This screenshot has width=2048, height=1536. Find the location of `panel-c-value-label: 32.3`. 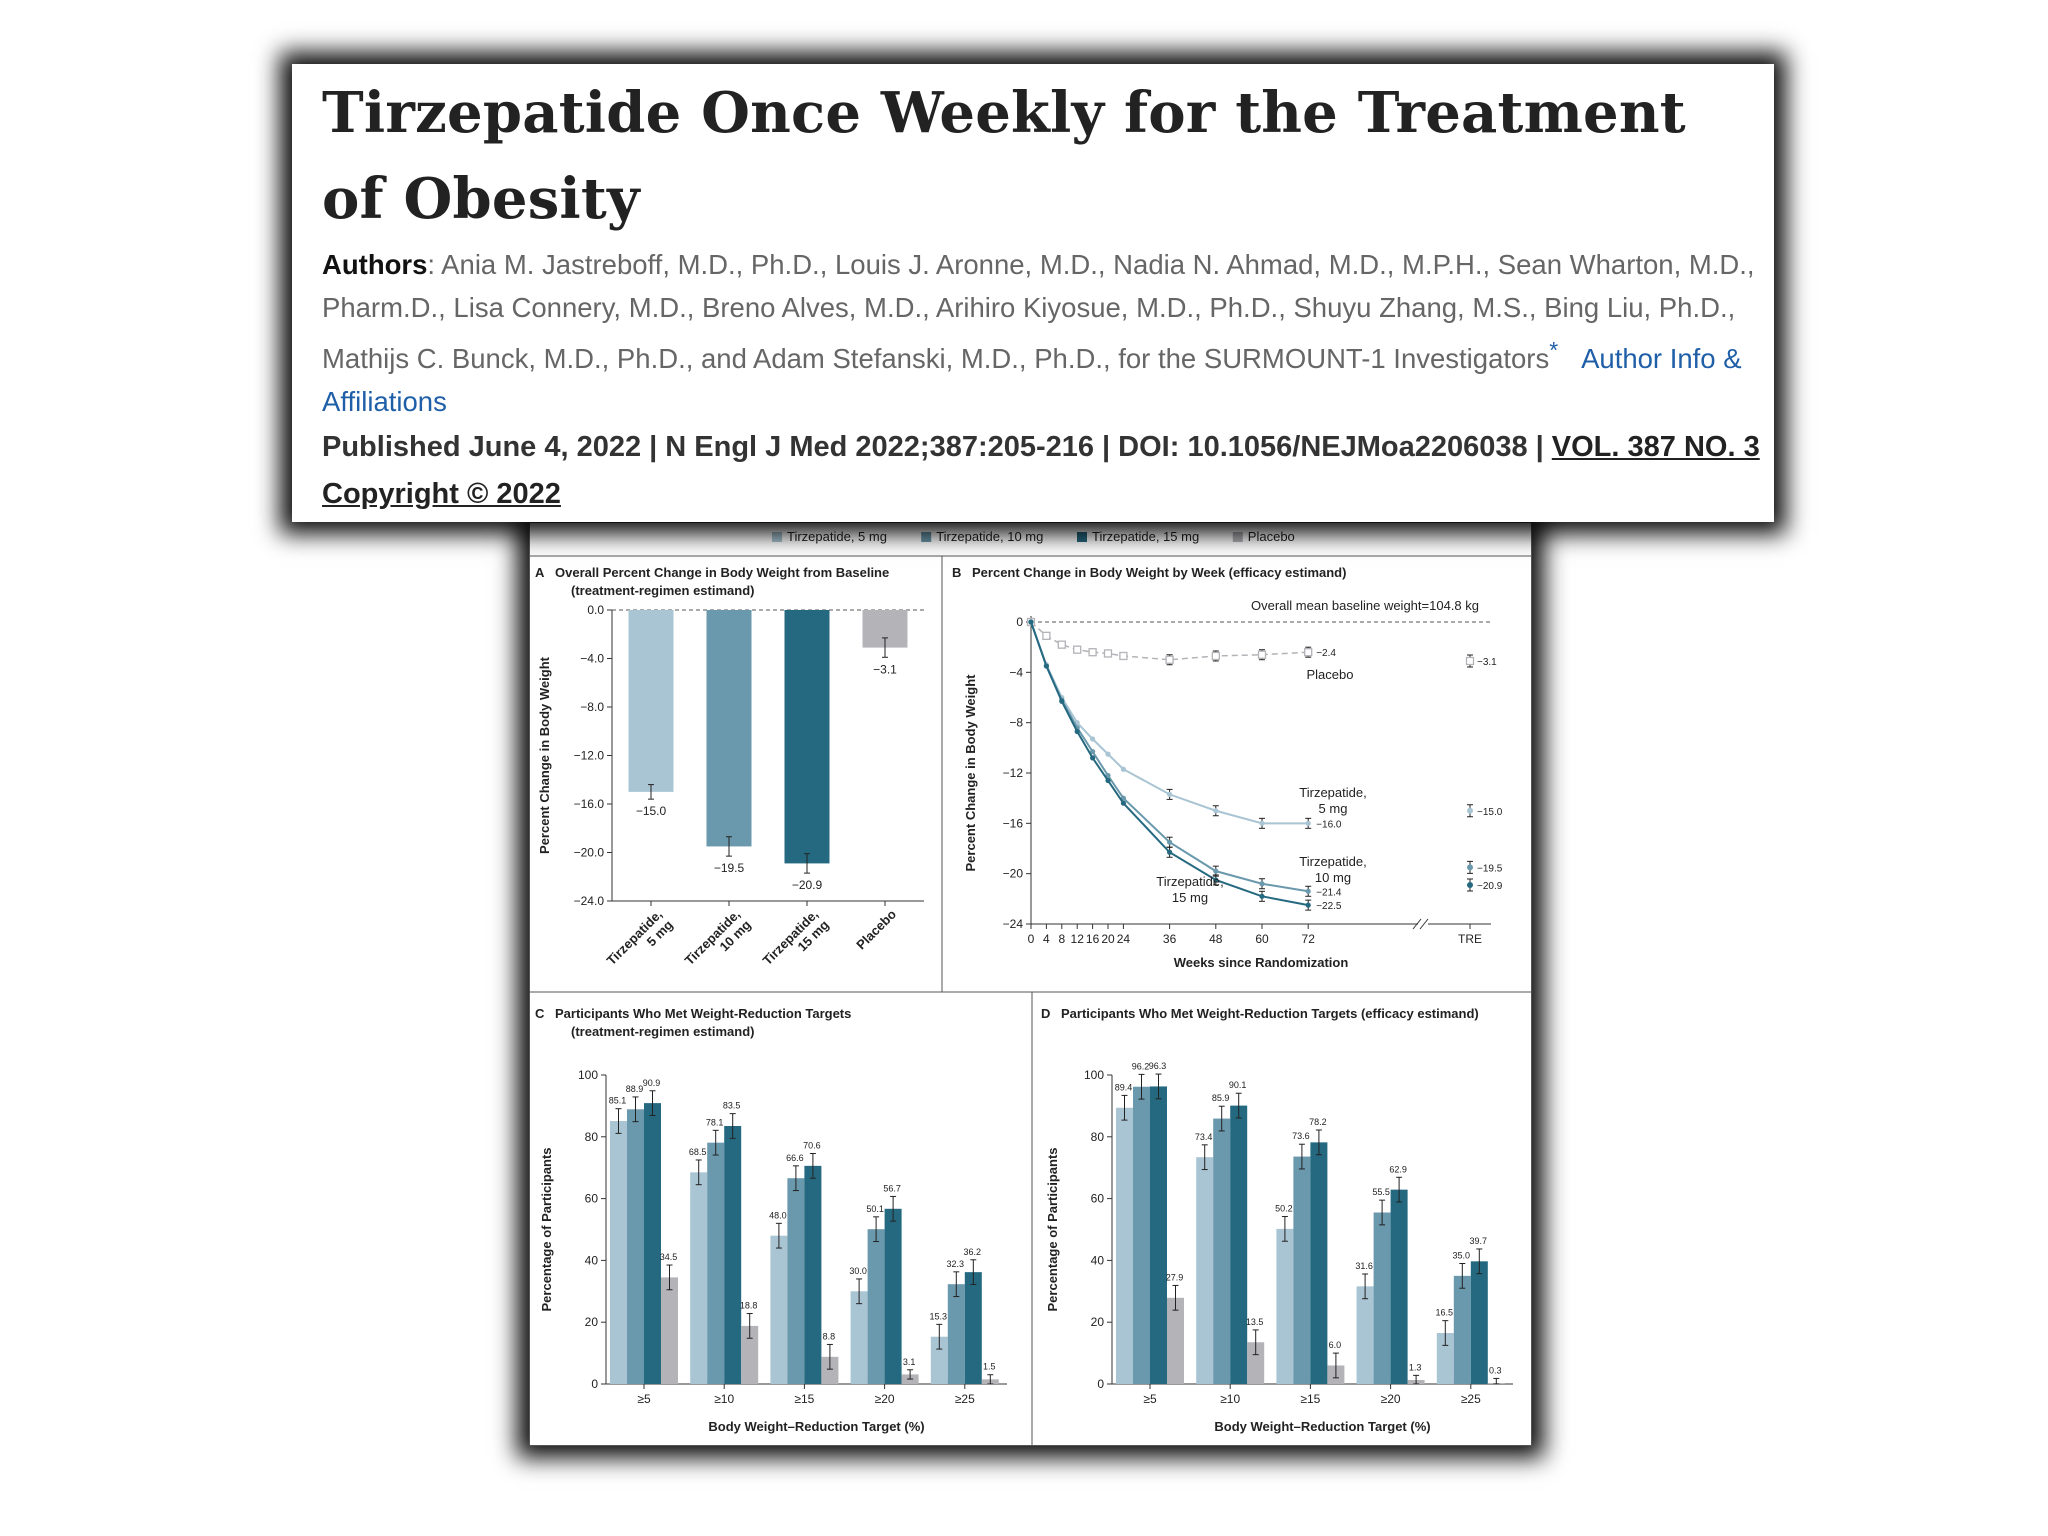

panel-c-value-label: 32.3 is located at coordinates (956, 1264).